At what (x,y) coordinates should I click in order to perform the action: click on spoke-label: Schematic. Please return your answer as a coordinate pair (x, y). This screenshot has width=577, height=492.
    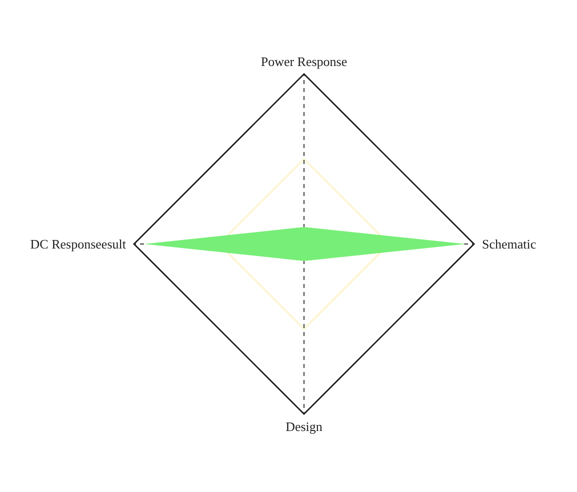
    Looking at the image, I should click on (509, 244).